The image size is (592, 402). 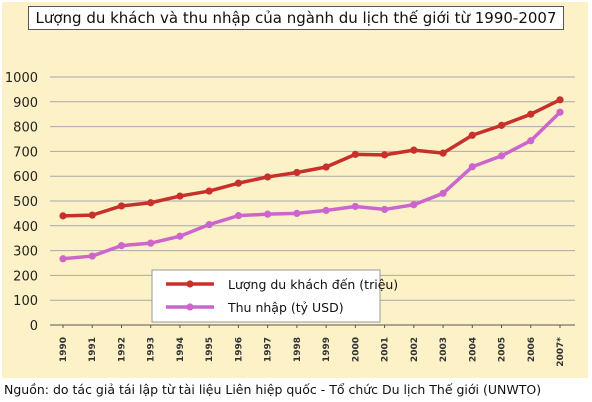 I want to click on y-tick-label: 600, so click(x=25, y=177).